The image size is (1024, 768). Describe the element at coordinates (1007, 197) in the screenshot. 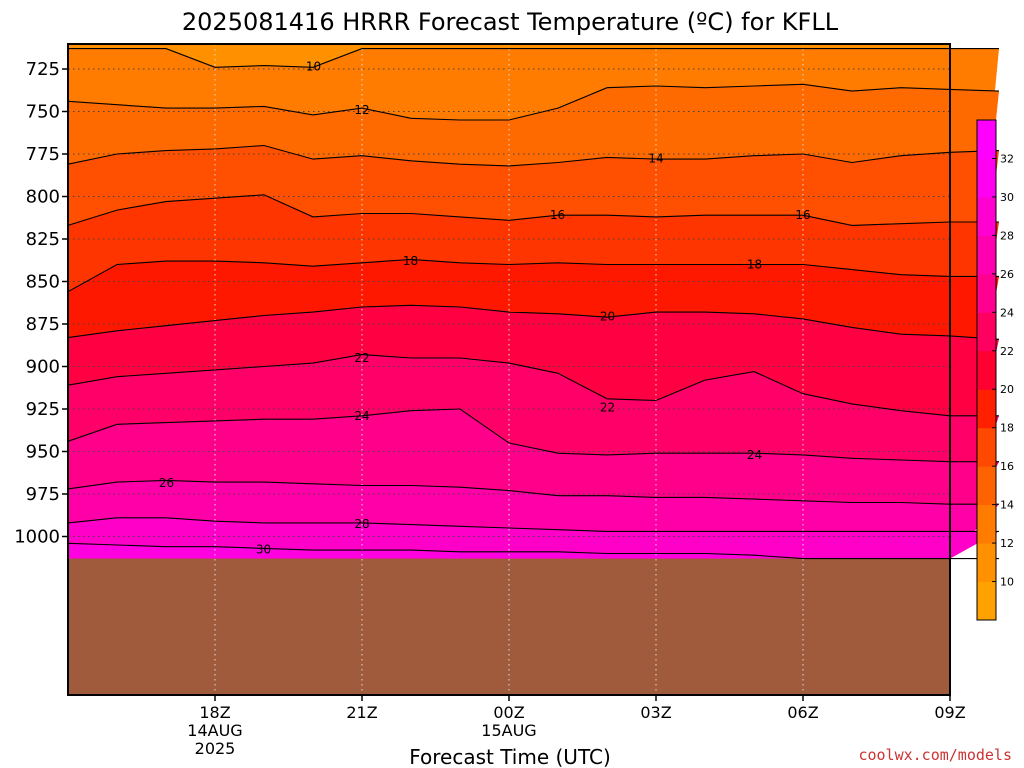

I see `colorbar-tick-label: 30` at that location.